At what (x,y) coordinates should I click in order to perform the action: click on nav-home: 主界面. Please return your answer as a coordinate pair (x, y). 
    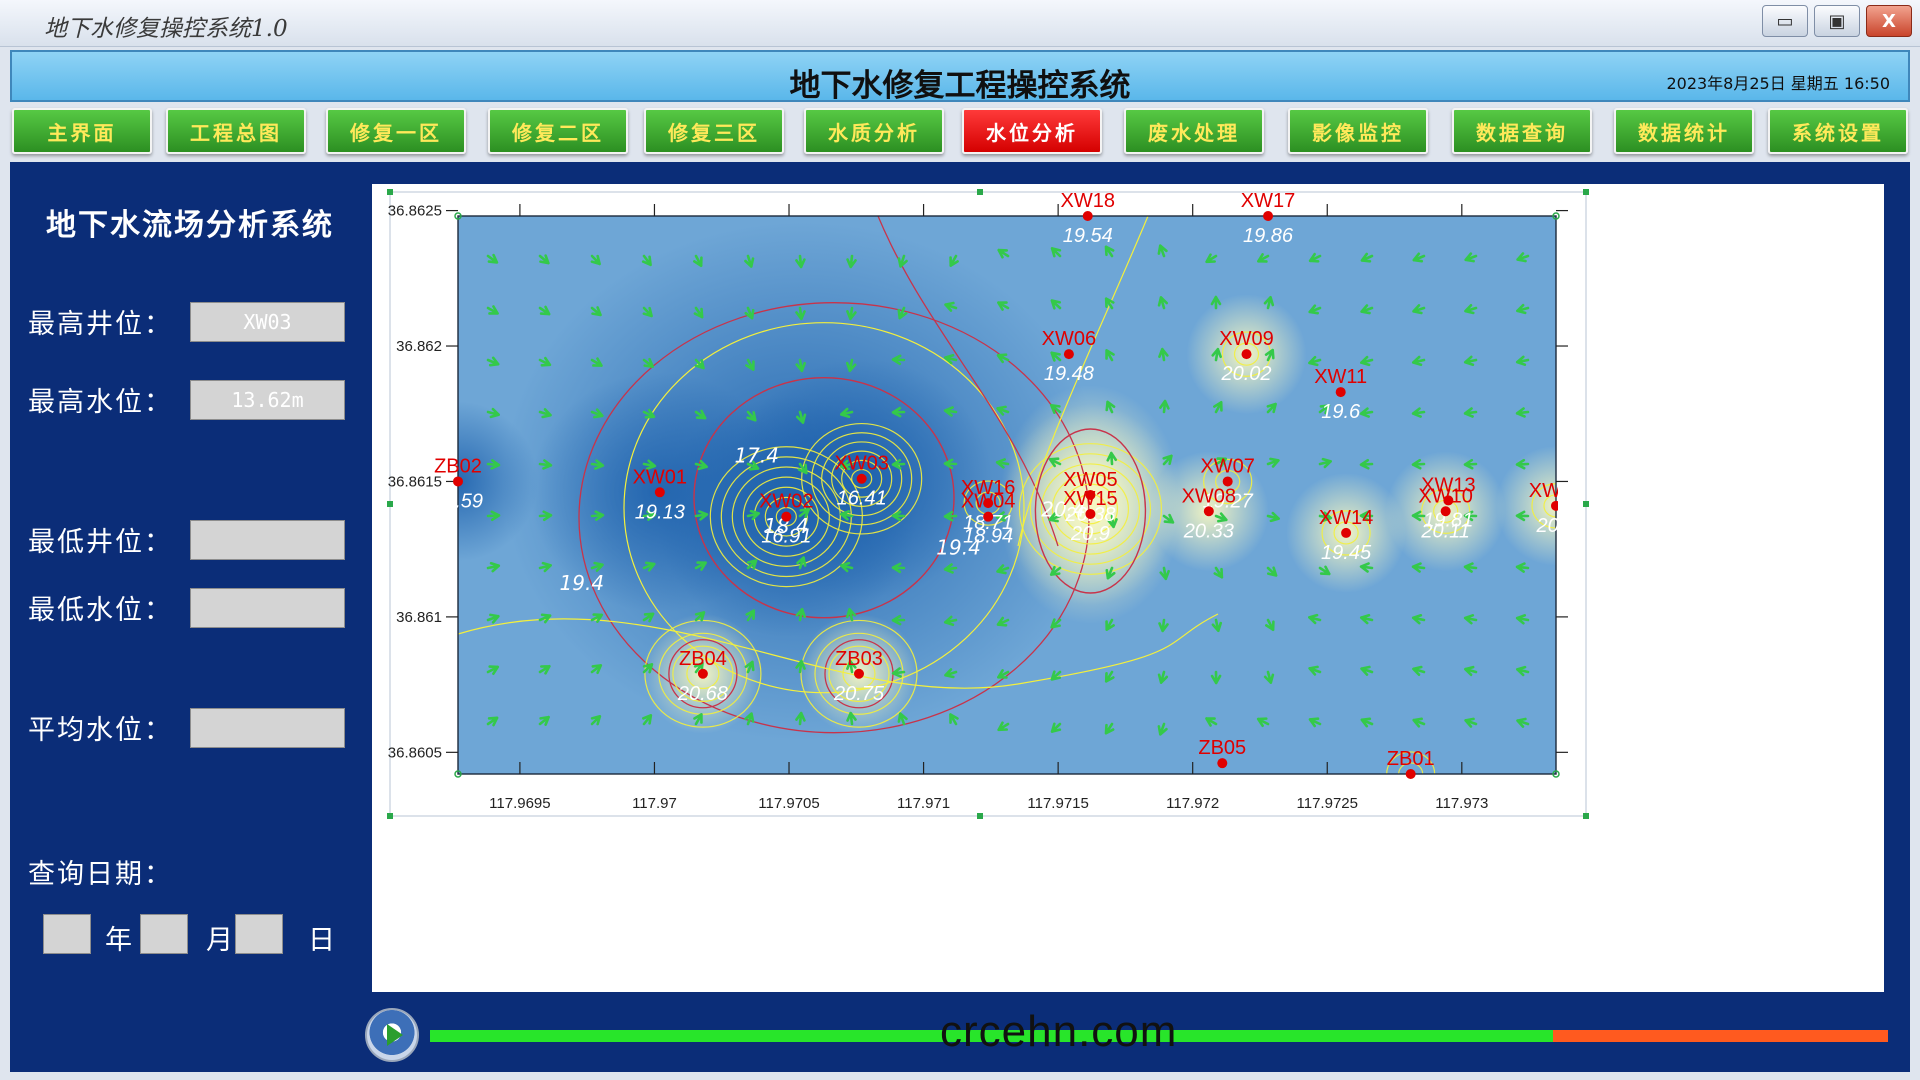
    Looking at the image, I should click on (82, 131).